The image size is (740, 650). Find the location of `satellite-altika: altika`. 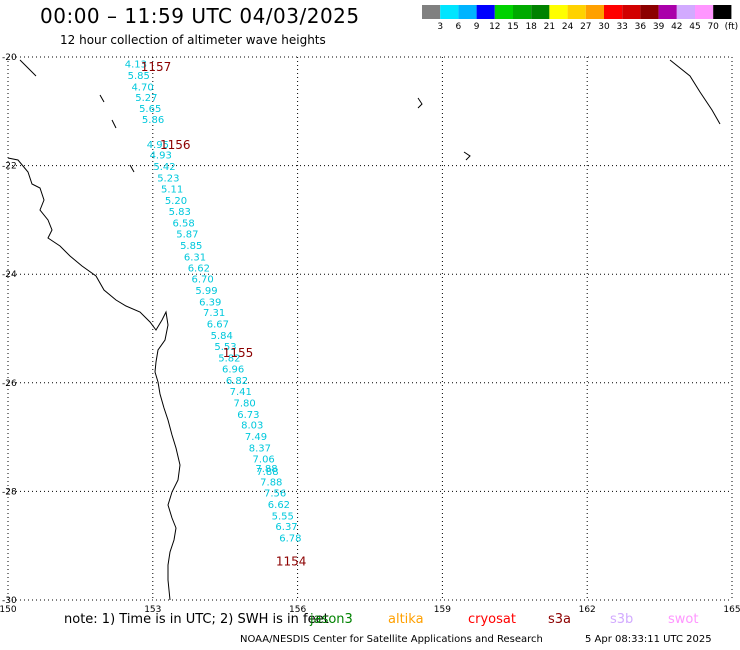

satellite-altika: altika is located at coordinates (406, 619).